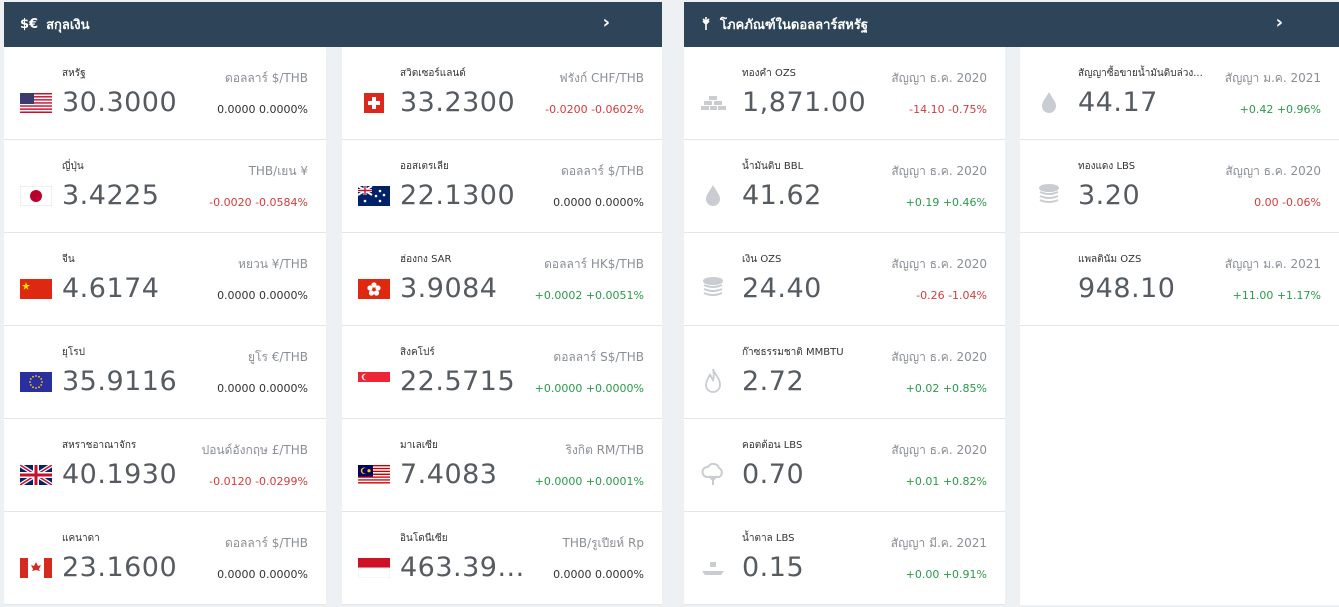 The height and width of the screenshot is (607, 1339). Describe the element at coordinates (1287, 202) in the screenshot. I see `quote-change: 0.00 -0.06%` at that location.